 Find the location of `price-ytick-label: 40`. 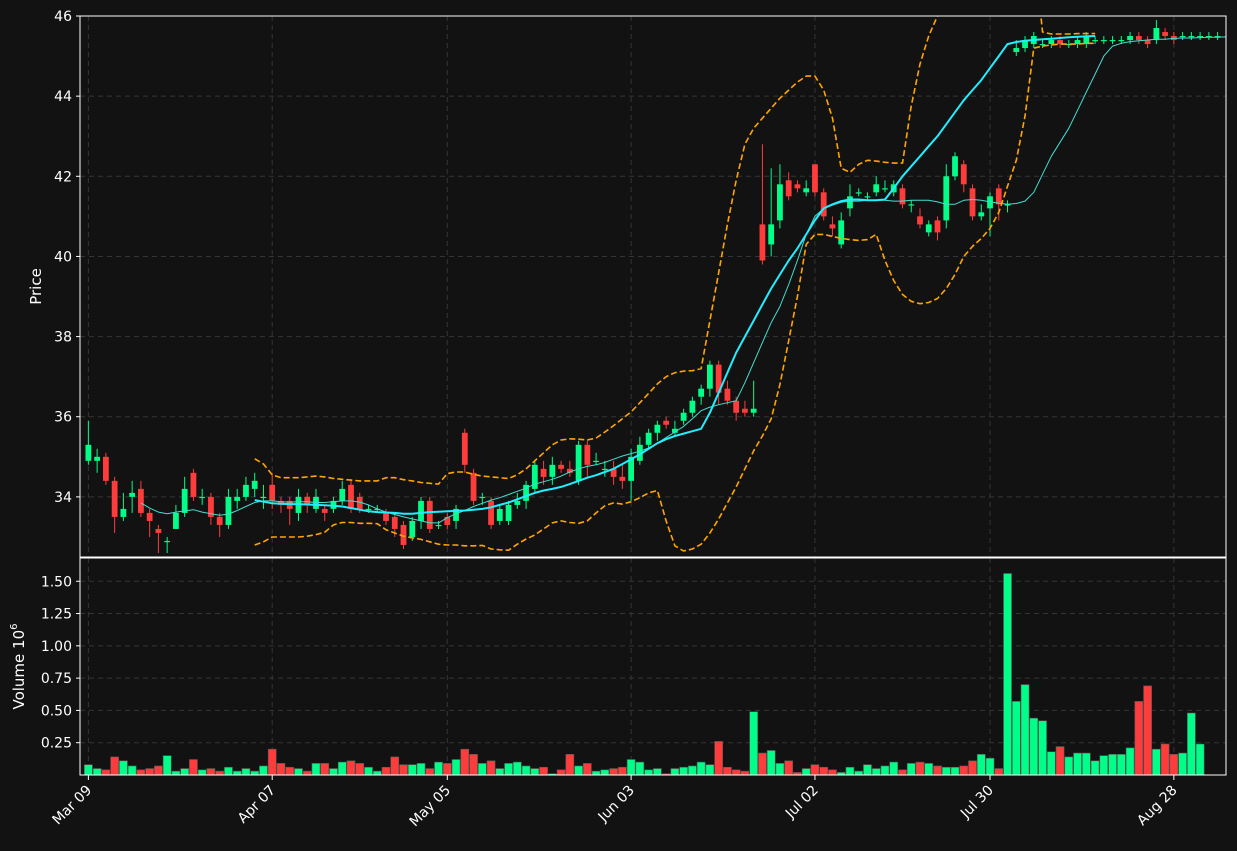

price-ytick-label: 40 is located at coordinates (63, 257).